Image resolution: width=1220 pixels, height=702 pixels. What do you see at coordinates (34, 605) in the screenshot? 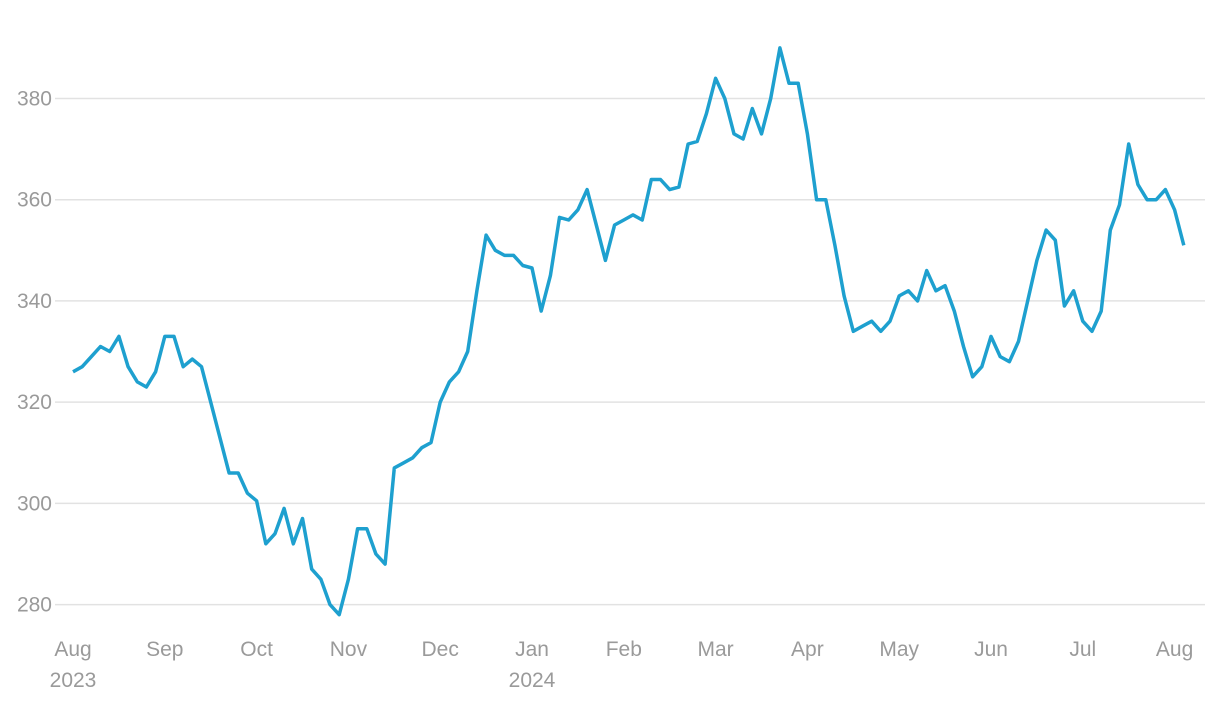
I see `y-tick-label: 280` at bounding box center [34, 605].